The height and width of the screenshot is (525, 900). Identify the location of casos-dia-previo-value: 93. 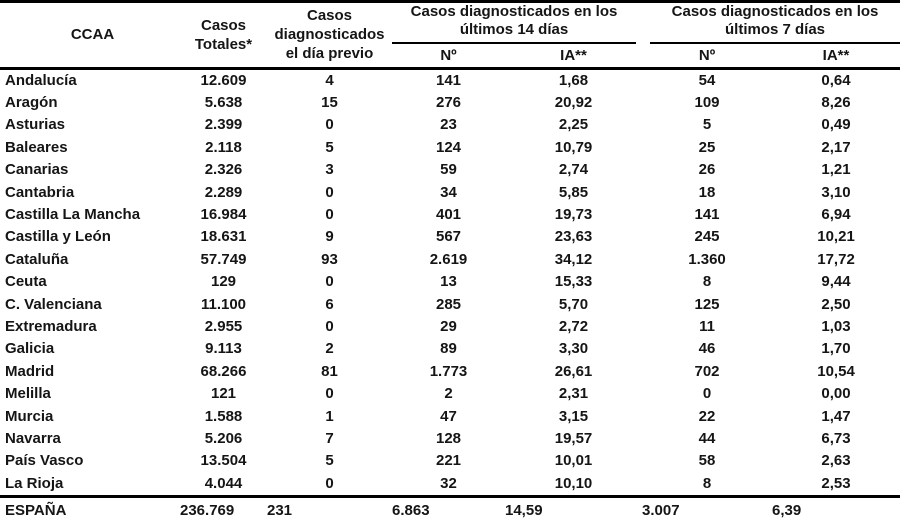
(329, 259).